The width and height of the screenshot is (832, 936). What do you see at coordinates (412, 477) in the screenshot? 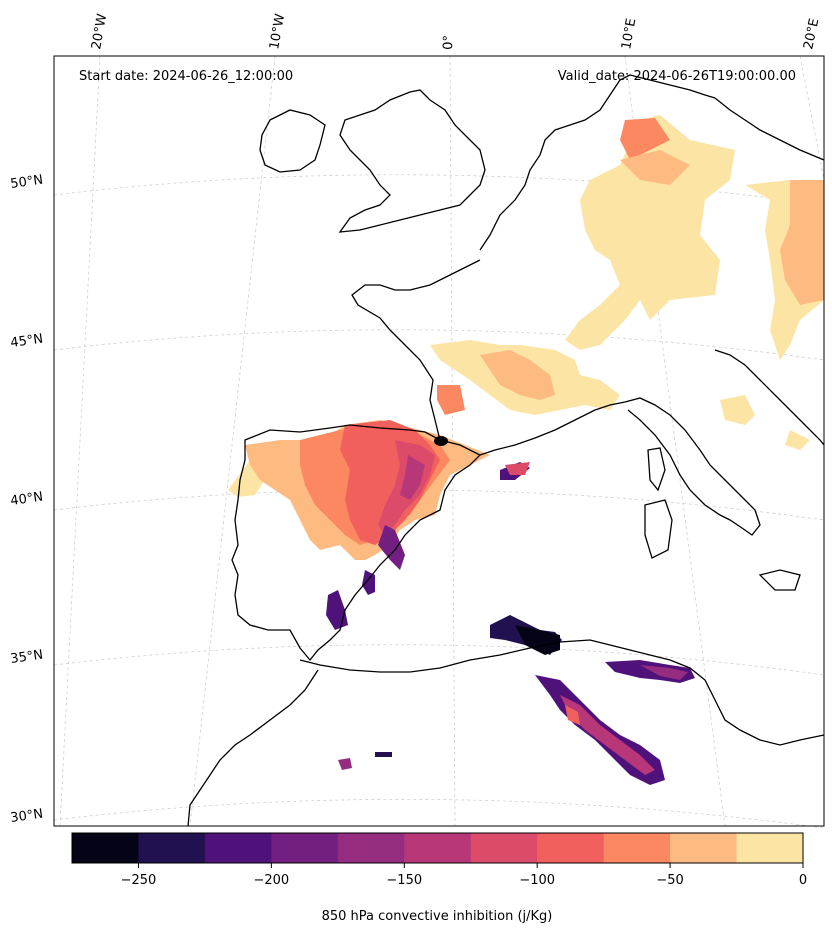
I see `cin-region-iberia-magenta` at bounding box center [412, 477].